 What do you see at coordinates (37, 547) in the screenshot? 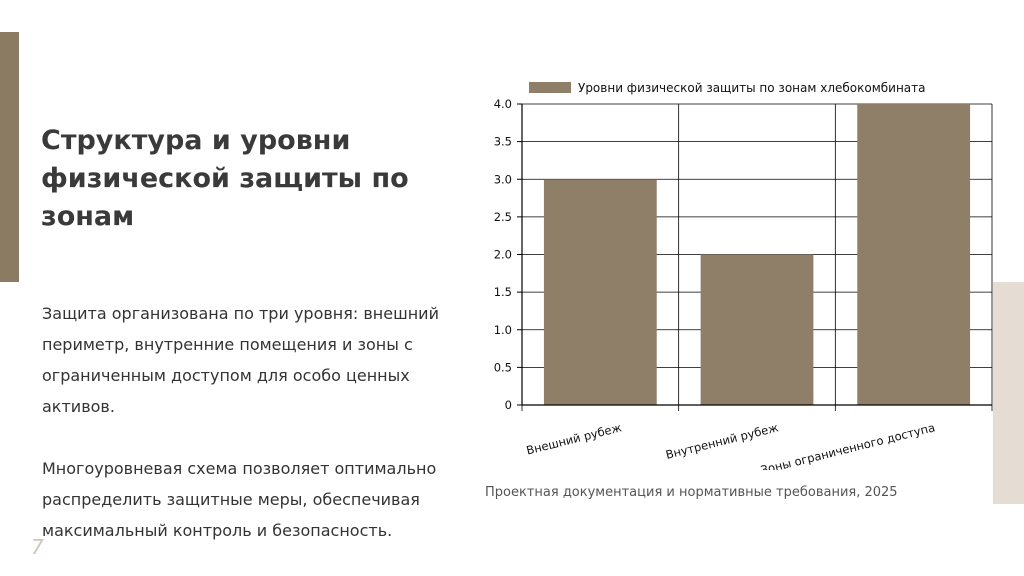
I see `page-number: 7` at bounding box center [37, 547].